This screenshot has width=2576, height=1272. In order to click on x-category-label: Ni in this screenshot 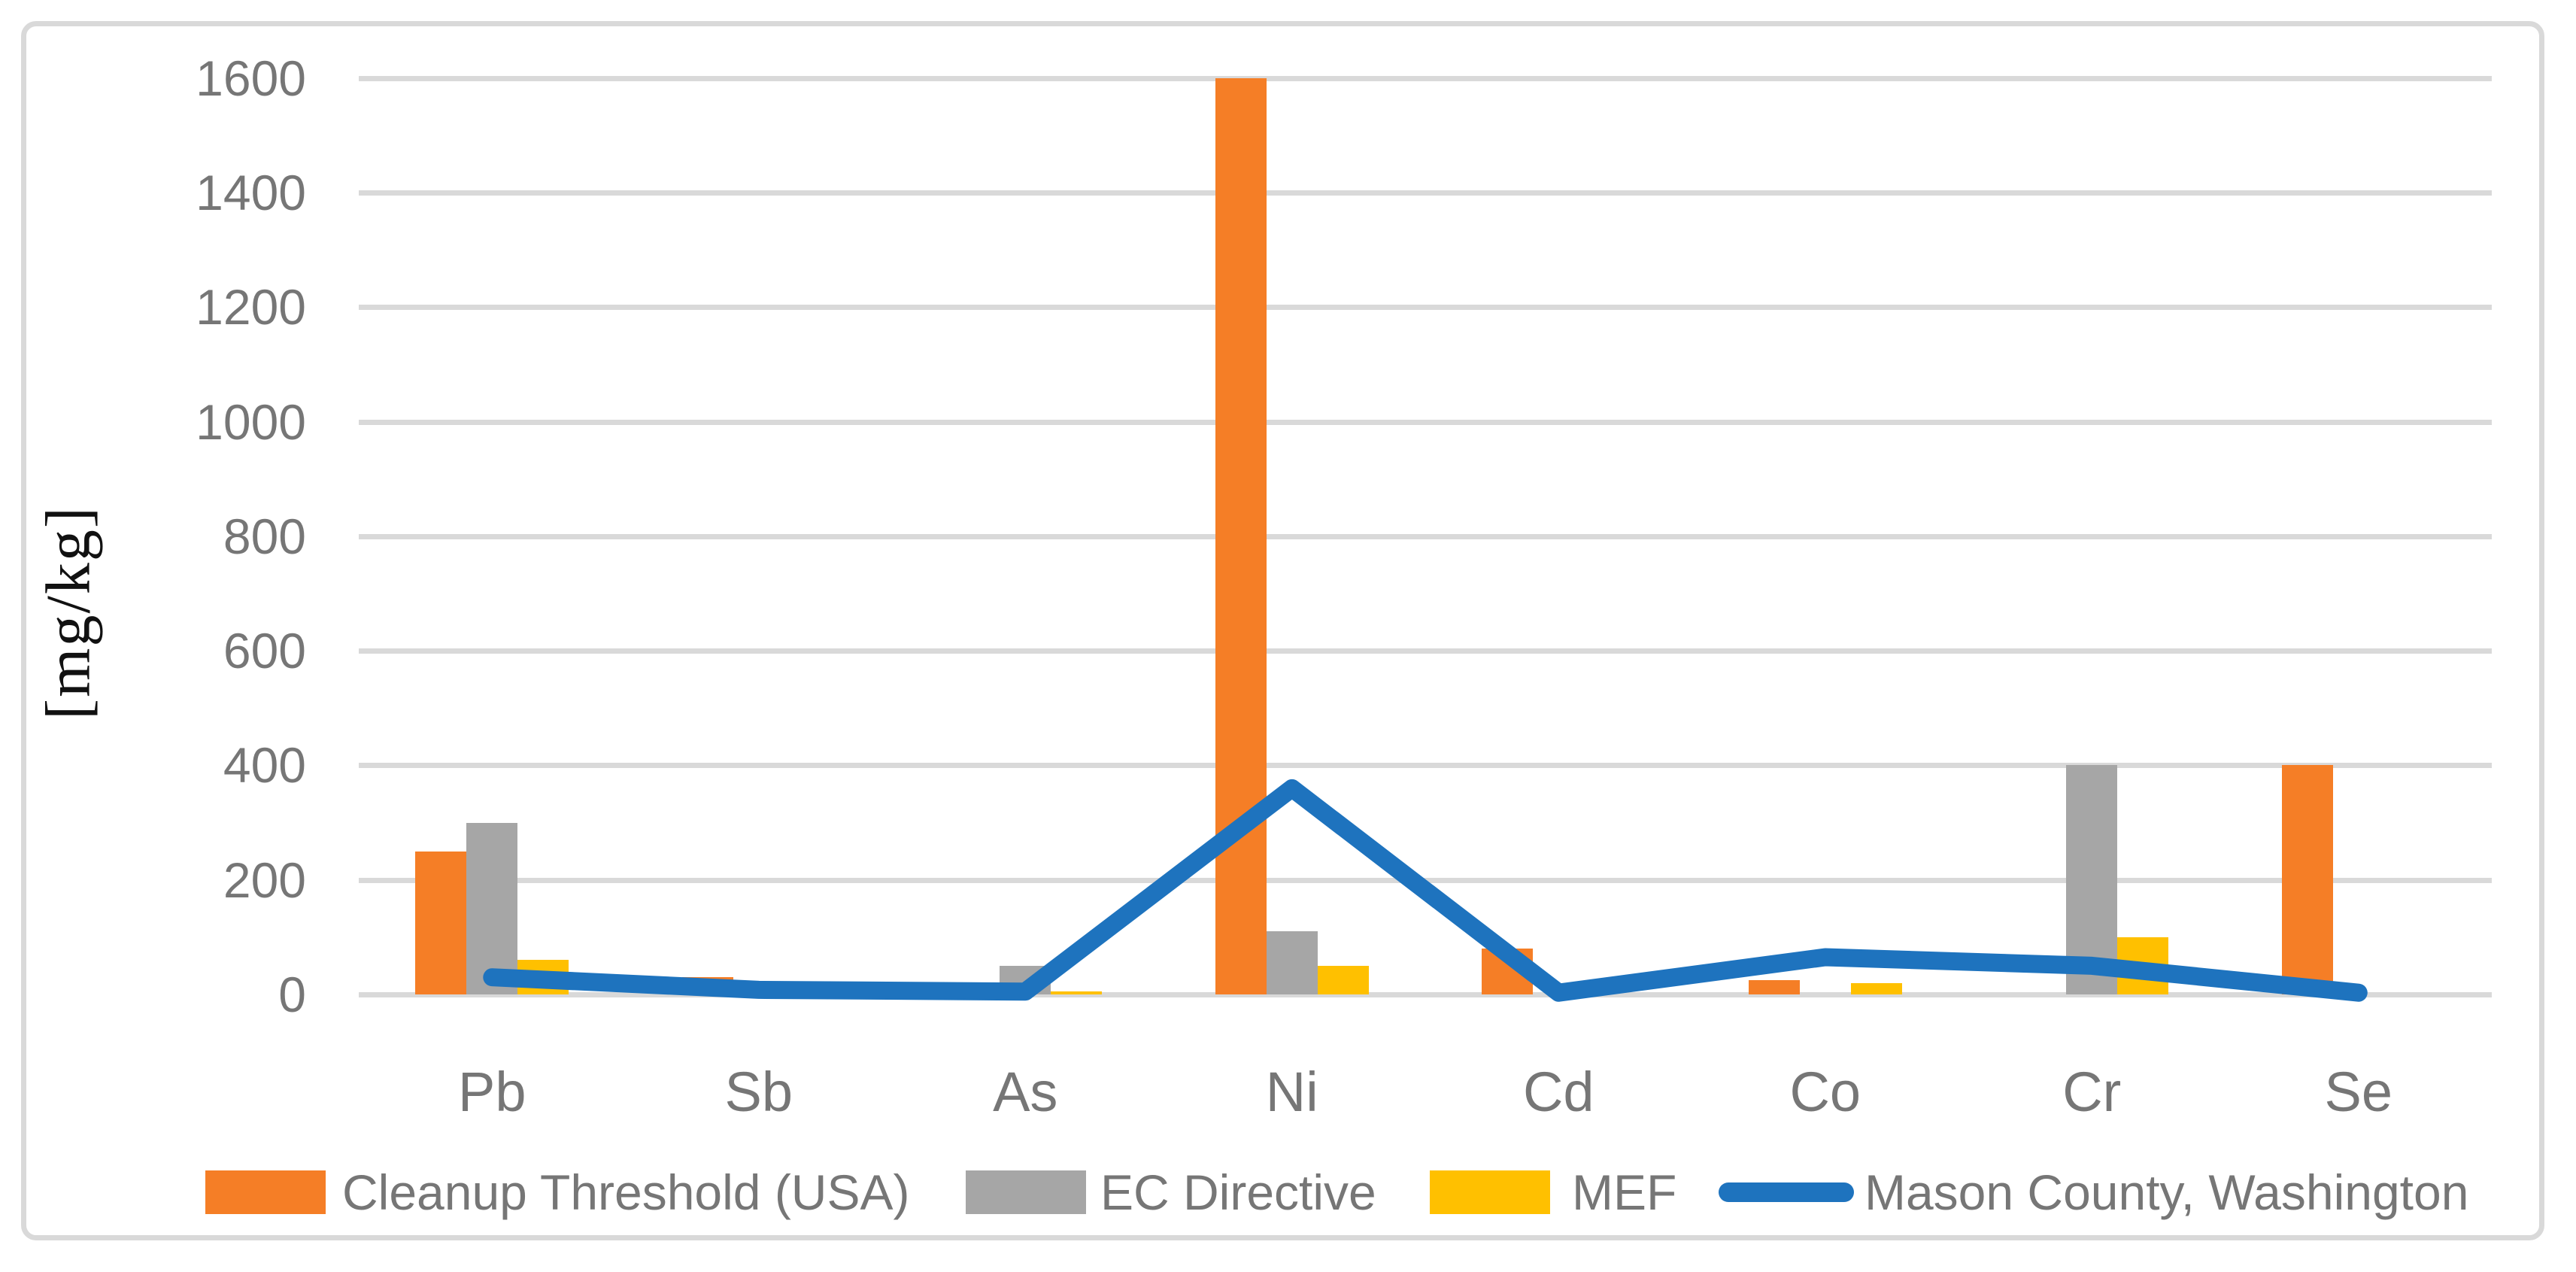, I will do `click(1291, 1092)`.